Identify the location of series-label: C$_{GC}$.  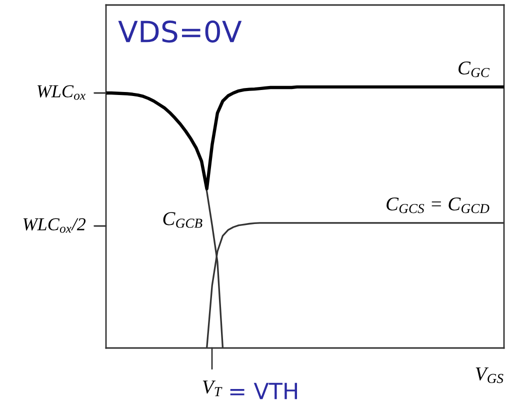
(474, 69).